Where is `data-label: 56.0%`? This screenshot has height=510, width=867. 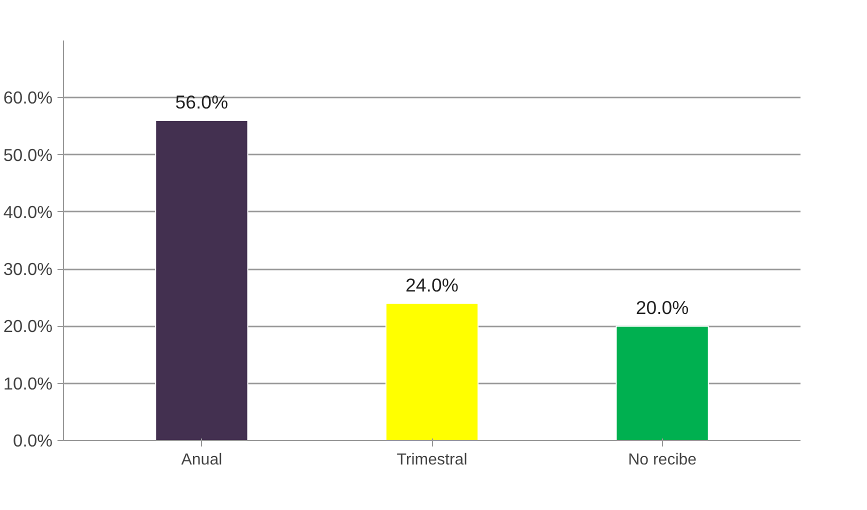 data-label: 56.0% is located at coordinates (201, 102).